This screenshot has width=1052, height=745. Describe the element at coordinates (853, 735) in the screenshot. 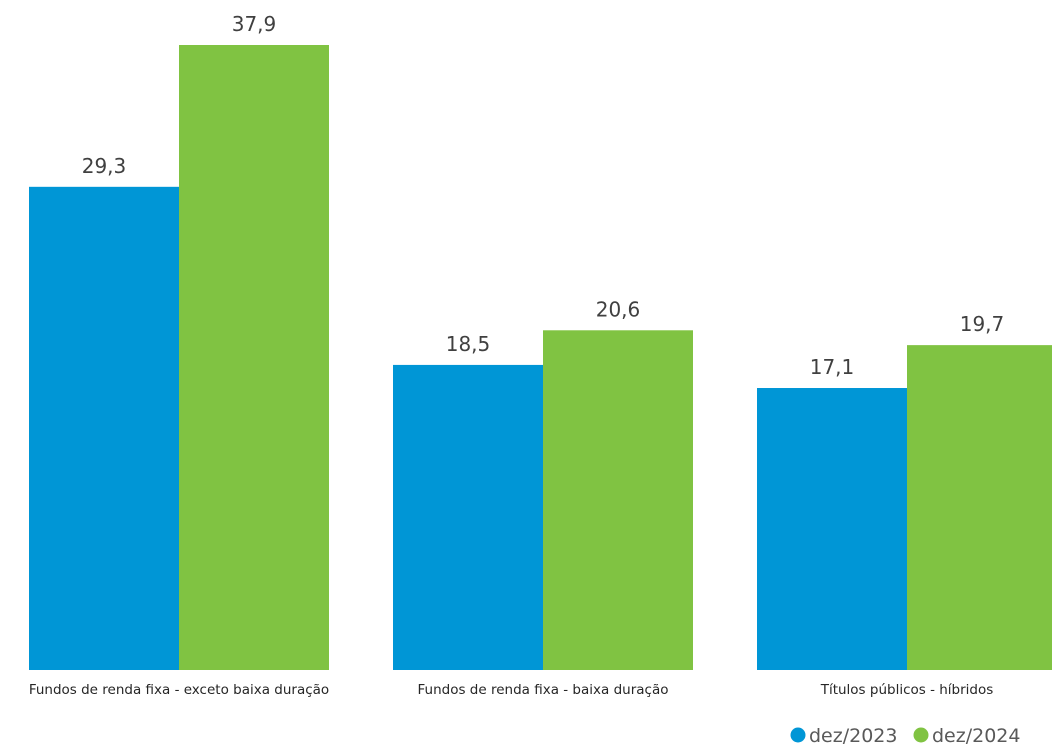

I see `legend-label-dez2023: dez/2023` at that location.